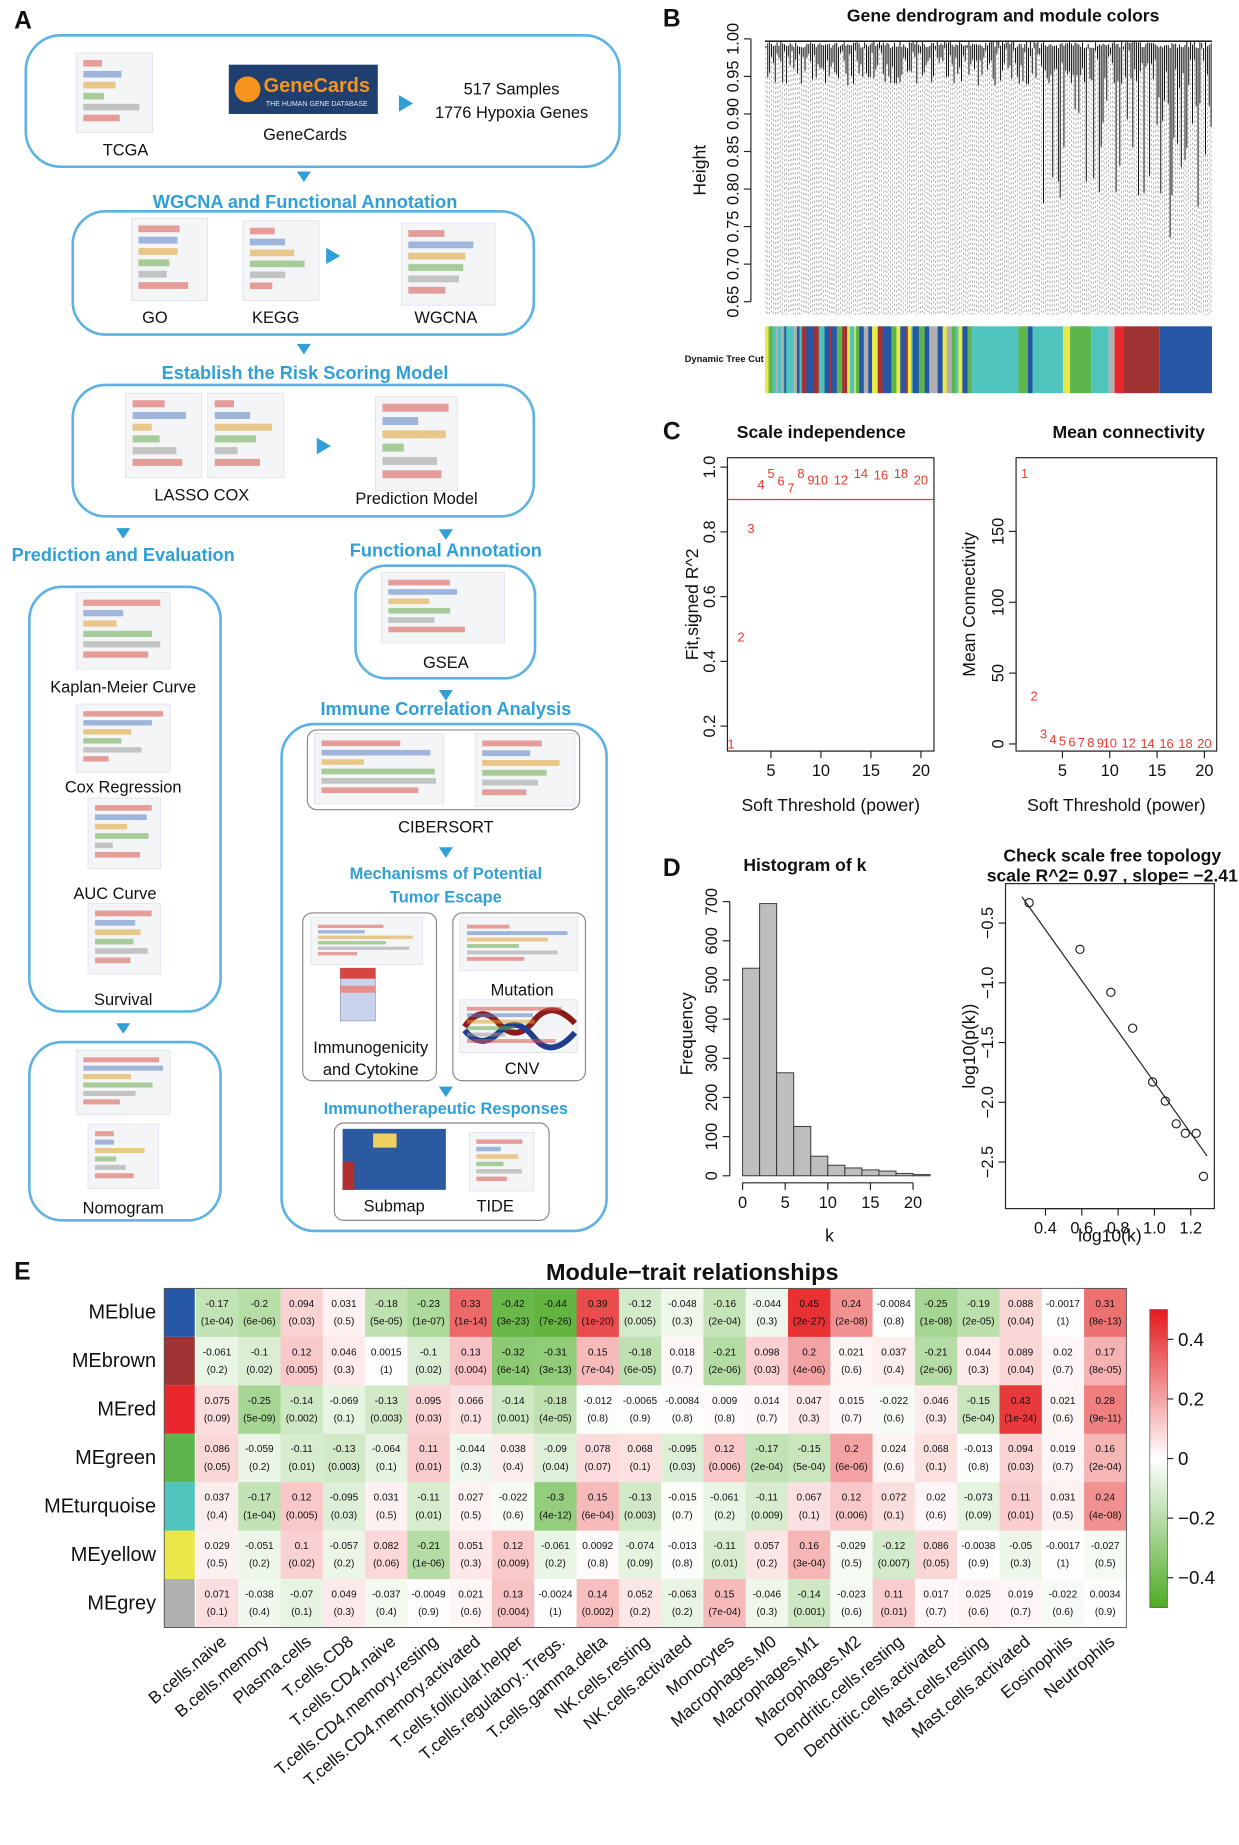 Image resolution: width=1239 pixels, height=1845 pixels. Describe the element at coordinates (386, 1401) in the screenshot. I see `cell-value: -0.13` at that location.